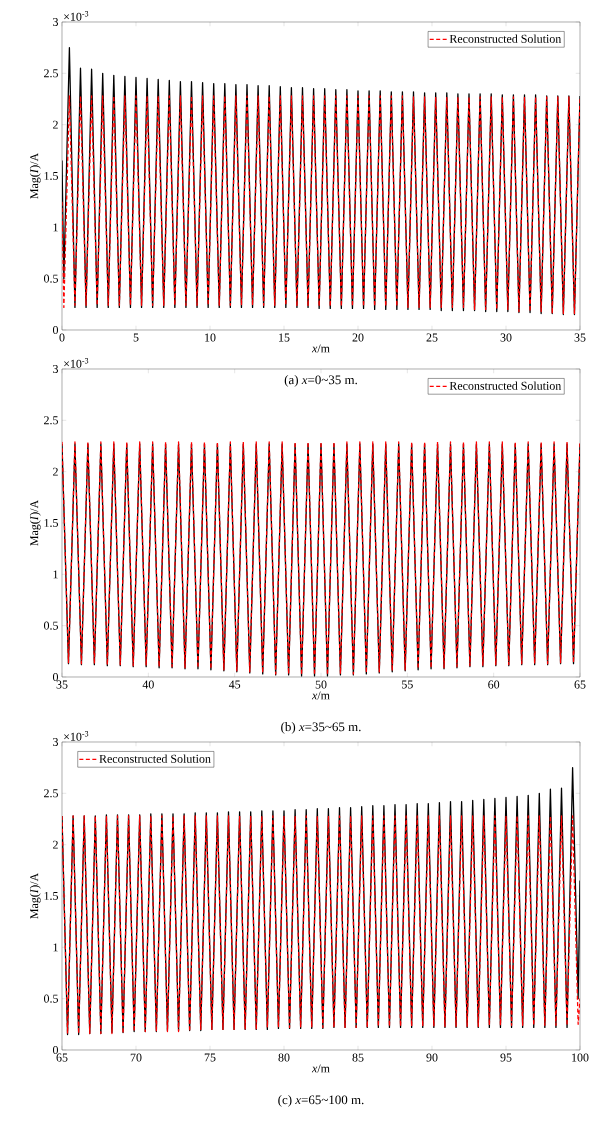 This screenshot has height=1122, width=594. I want to click on x-tick-label: 95, so click(506, 1057).